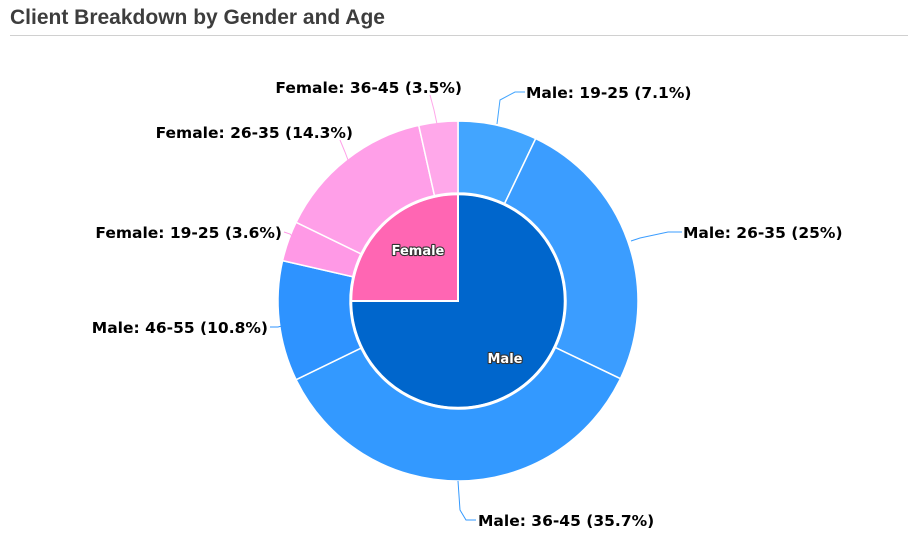  I want to click on label-female-19-25-3-6: Female: 19-25 (3.6%), so click(188, 233).